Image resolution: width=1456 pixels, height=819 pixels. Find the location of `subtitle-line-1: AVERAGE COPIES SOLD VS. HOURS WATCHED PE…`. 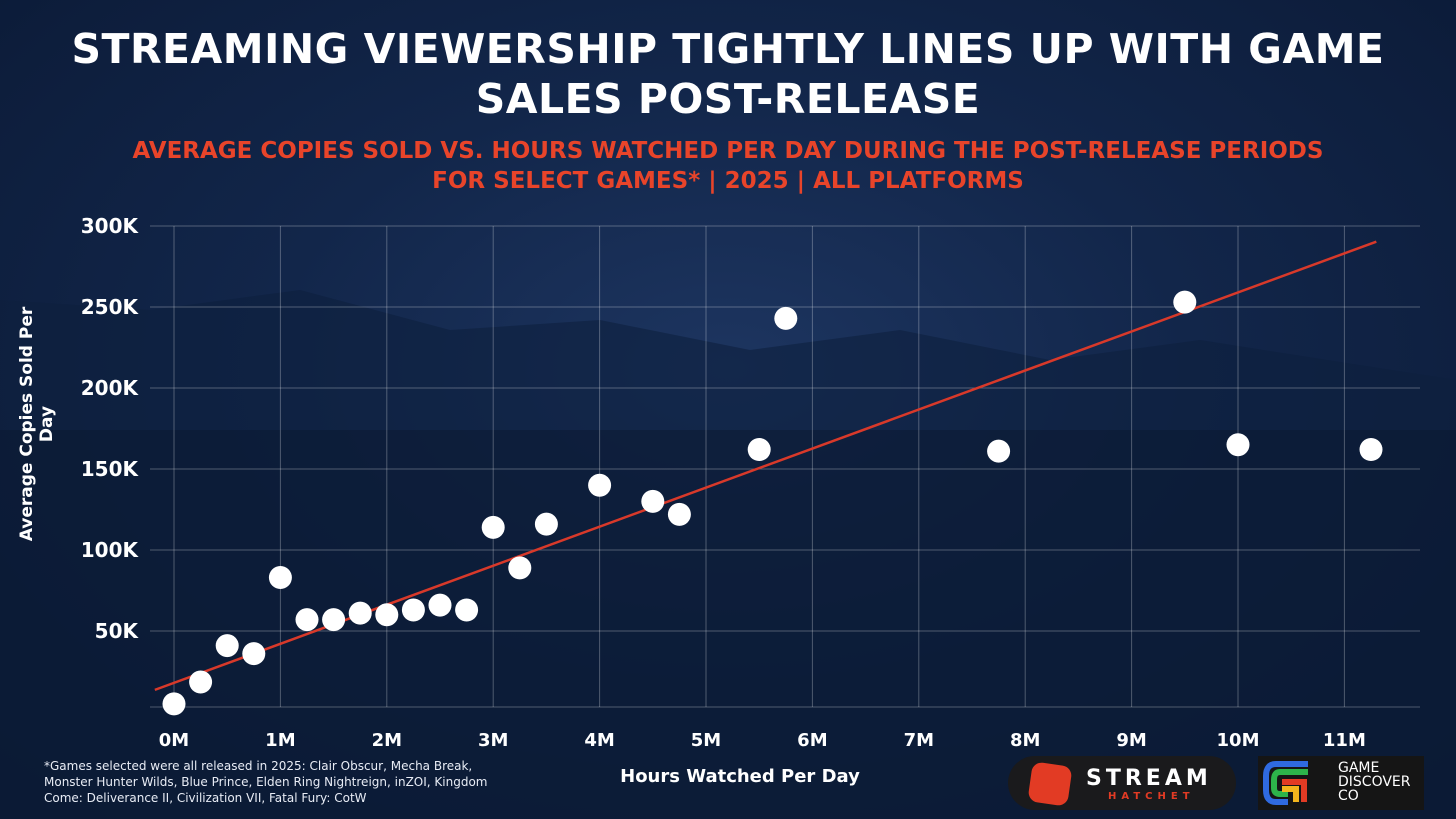

subtitle-line-1: AVERAGE COPIES SOLD VS. HOURS WATCHED PE… is located at coordinates (728, 151).